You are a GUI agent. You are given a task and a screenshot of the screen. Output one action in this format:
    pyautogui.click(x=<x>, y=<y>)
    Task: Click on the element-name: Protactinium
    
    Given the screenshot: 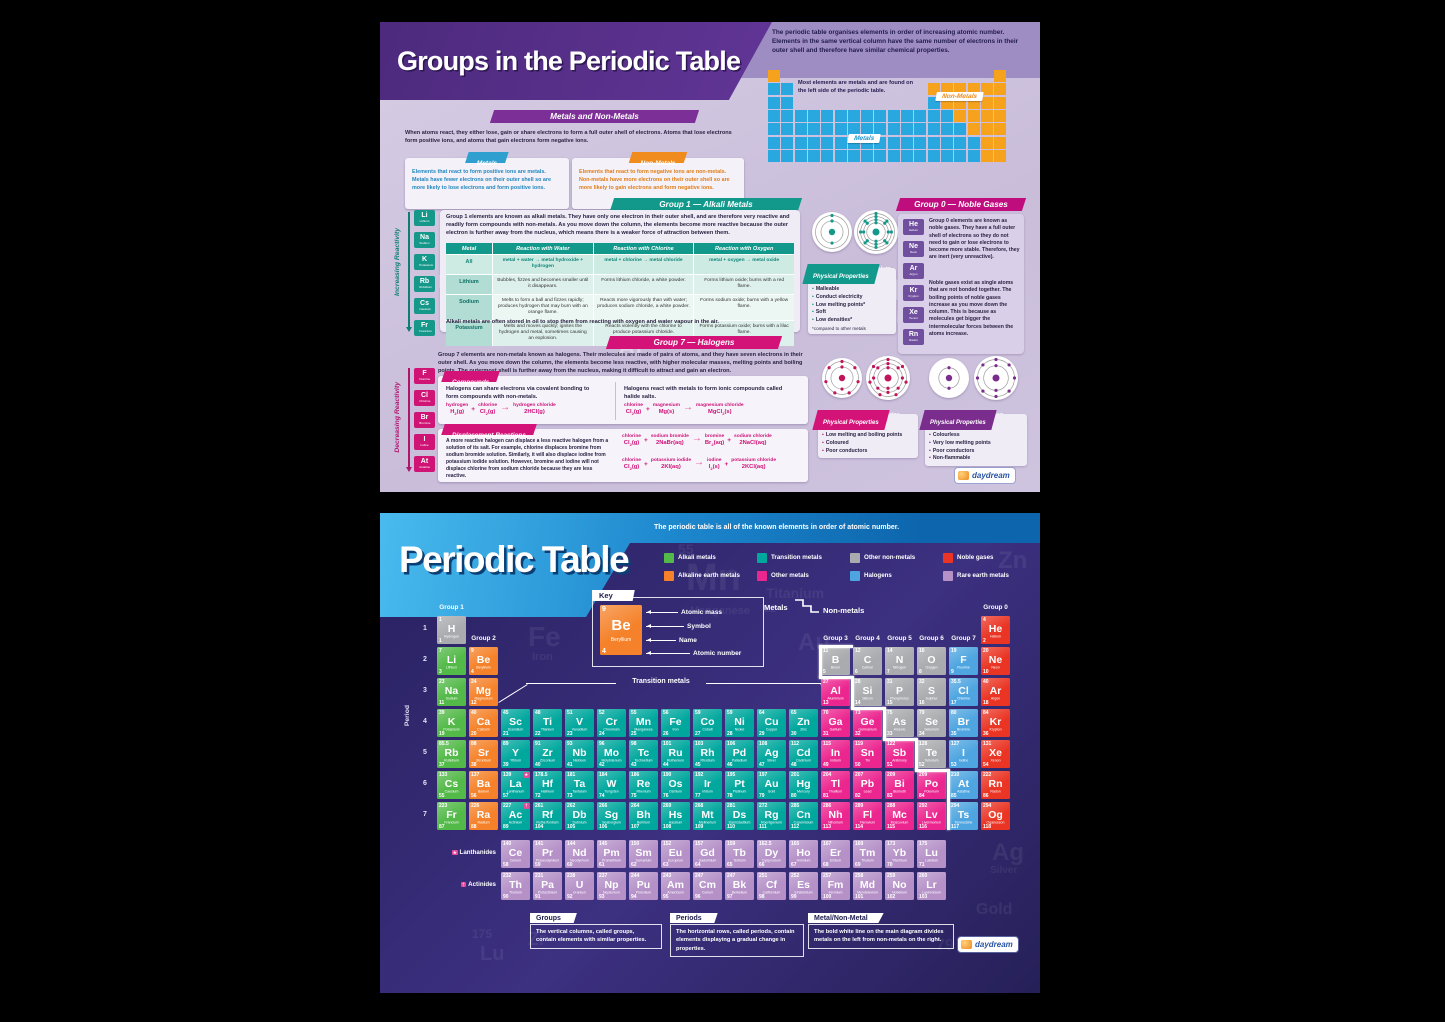 What is the action you would take?
    pyautogui.click(x=547, y=892)
    